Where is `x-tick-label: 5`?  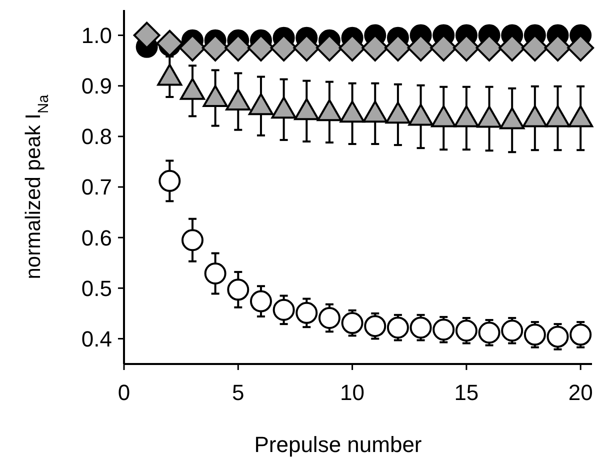
x-tick-label: 5 is located at coordinates (238, 392).